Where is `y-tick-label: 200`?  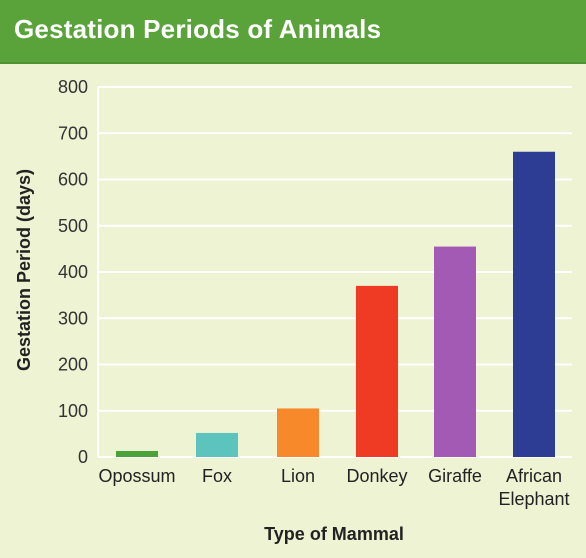 y-tick-label: 200 is located at coordinates (73, 365).